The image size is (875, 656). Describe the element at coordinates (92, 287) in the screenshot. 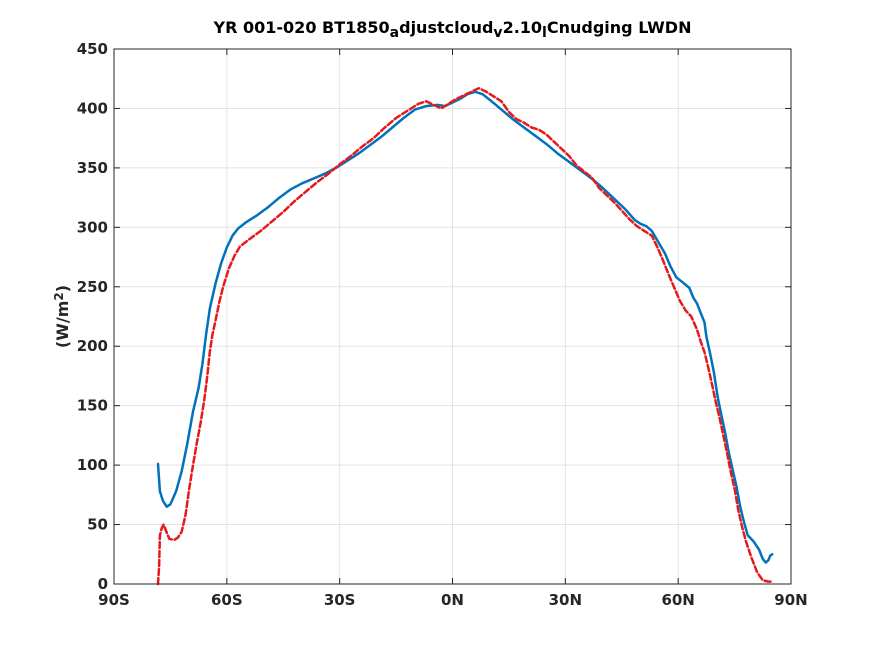

I see `y-tick-label: 250` at that location.